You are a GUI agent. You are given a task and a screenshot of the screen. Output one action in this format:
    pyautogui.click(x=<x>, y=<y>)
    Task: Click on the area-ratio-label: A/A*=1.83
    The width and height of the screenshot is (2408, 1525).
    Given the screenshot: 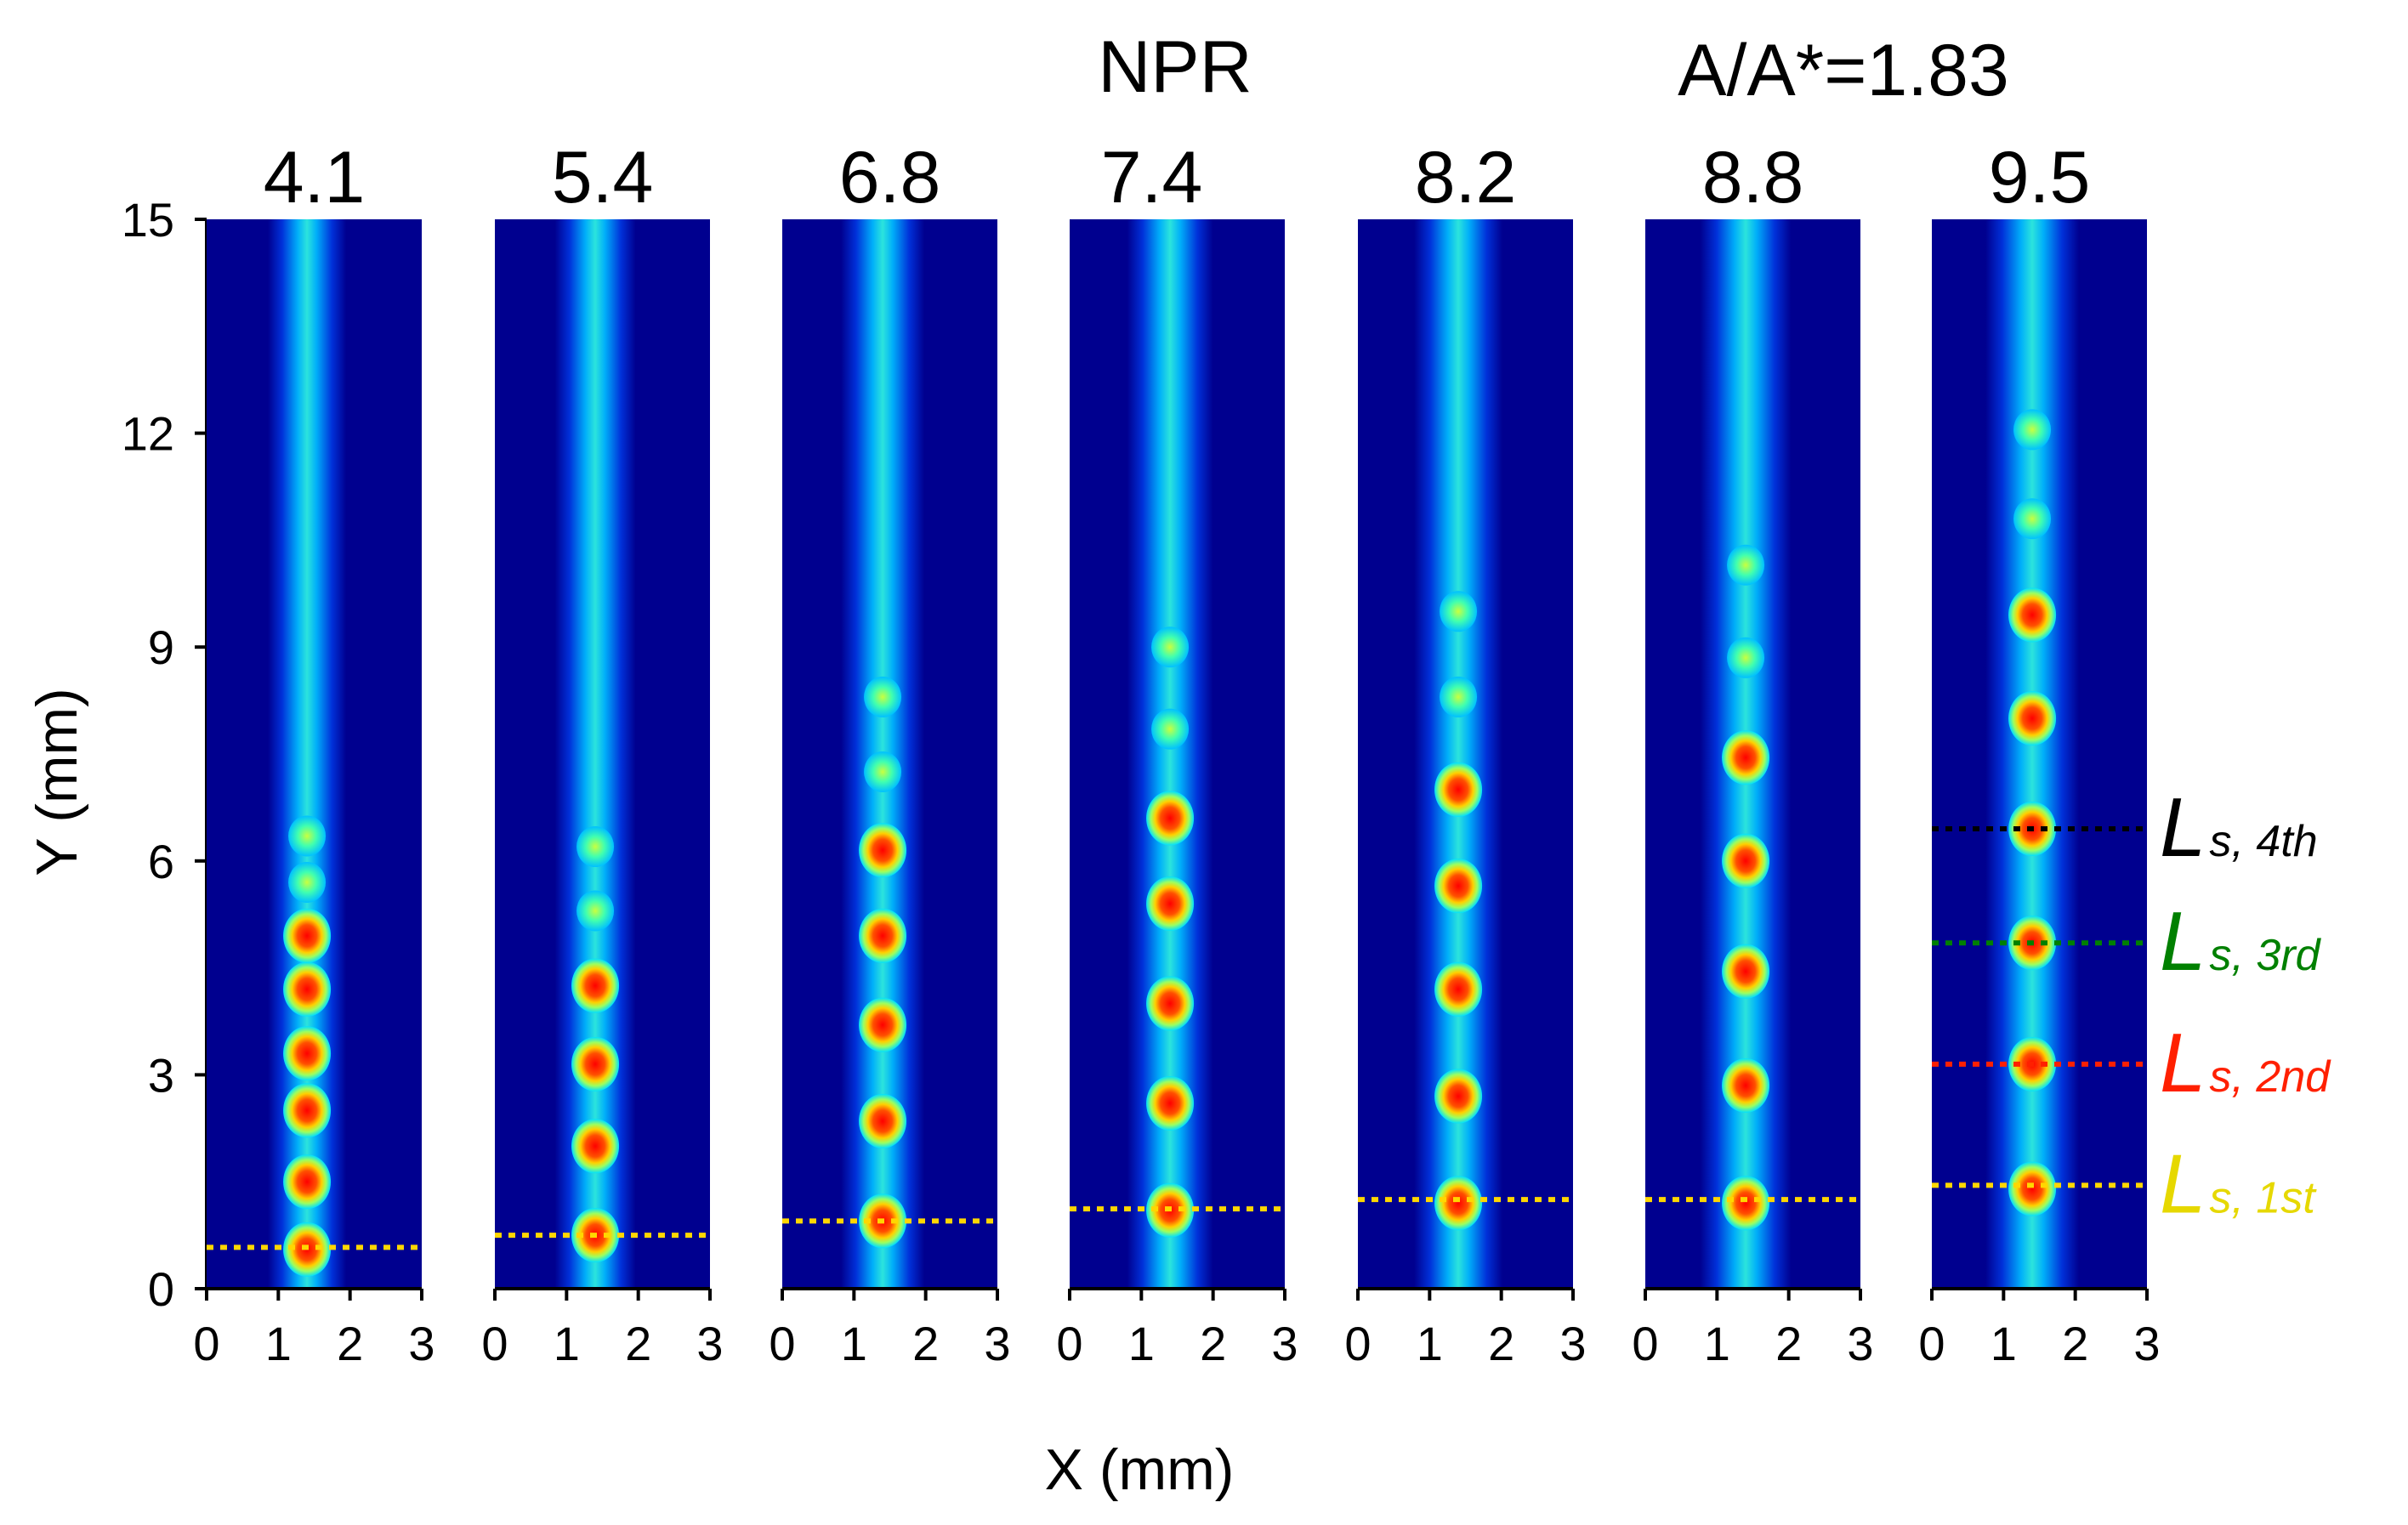 What is the action you would take?
    pyautogui.click(x=1843, y=70)
    